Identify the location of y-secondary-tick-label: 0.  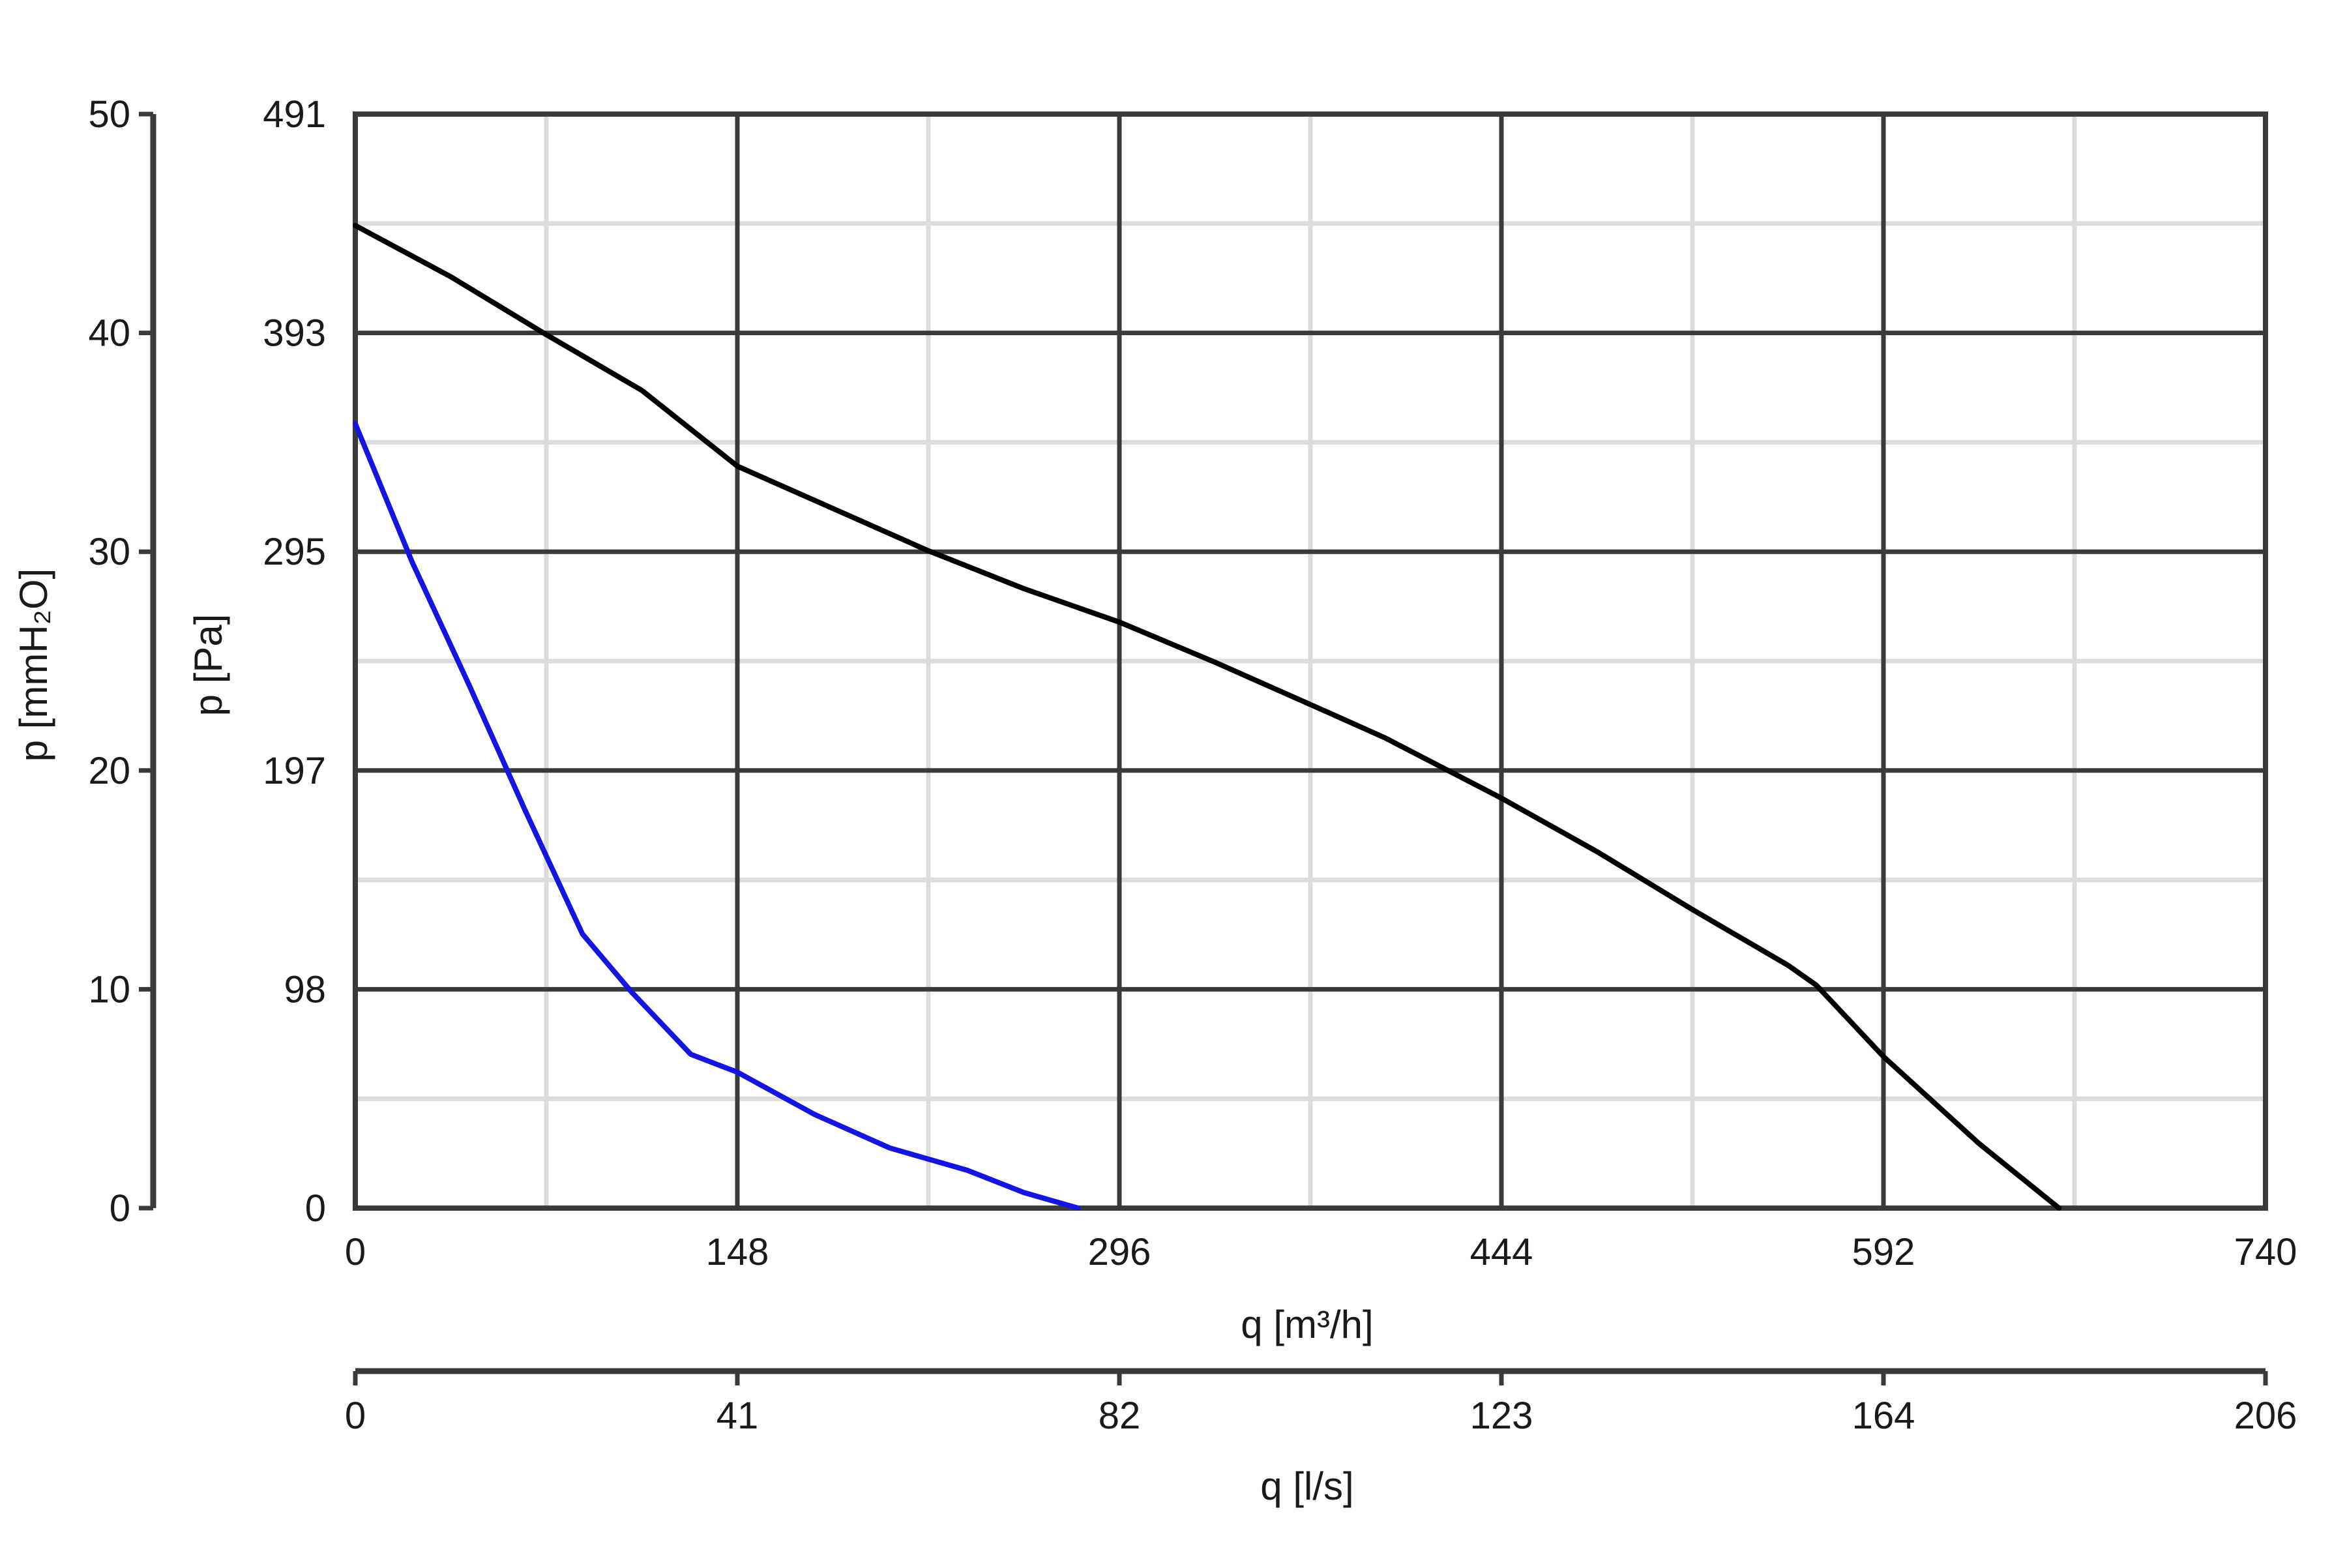
(120, 1208).